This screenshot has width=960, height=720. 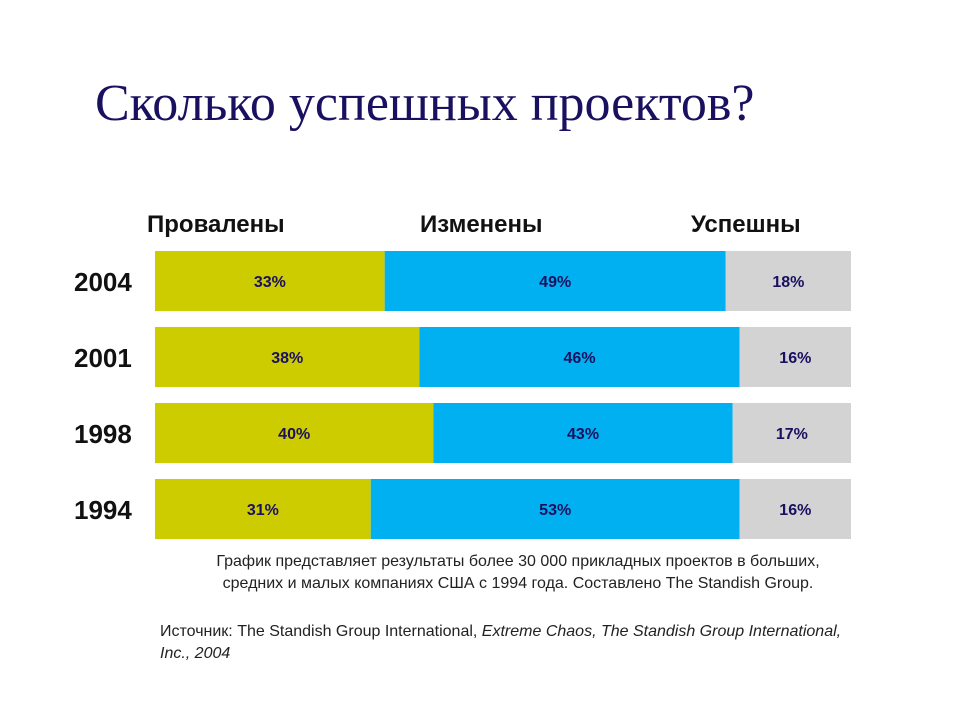 I want to click on bar-failed-1994, so click(x=263, y=509).